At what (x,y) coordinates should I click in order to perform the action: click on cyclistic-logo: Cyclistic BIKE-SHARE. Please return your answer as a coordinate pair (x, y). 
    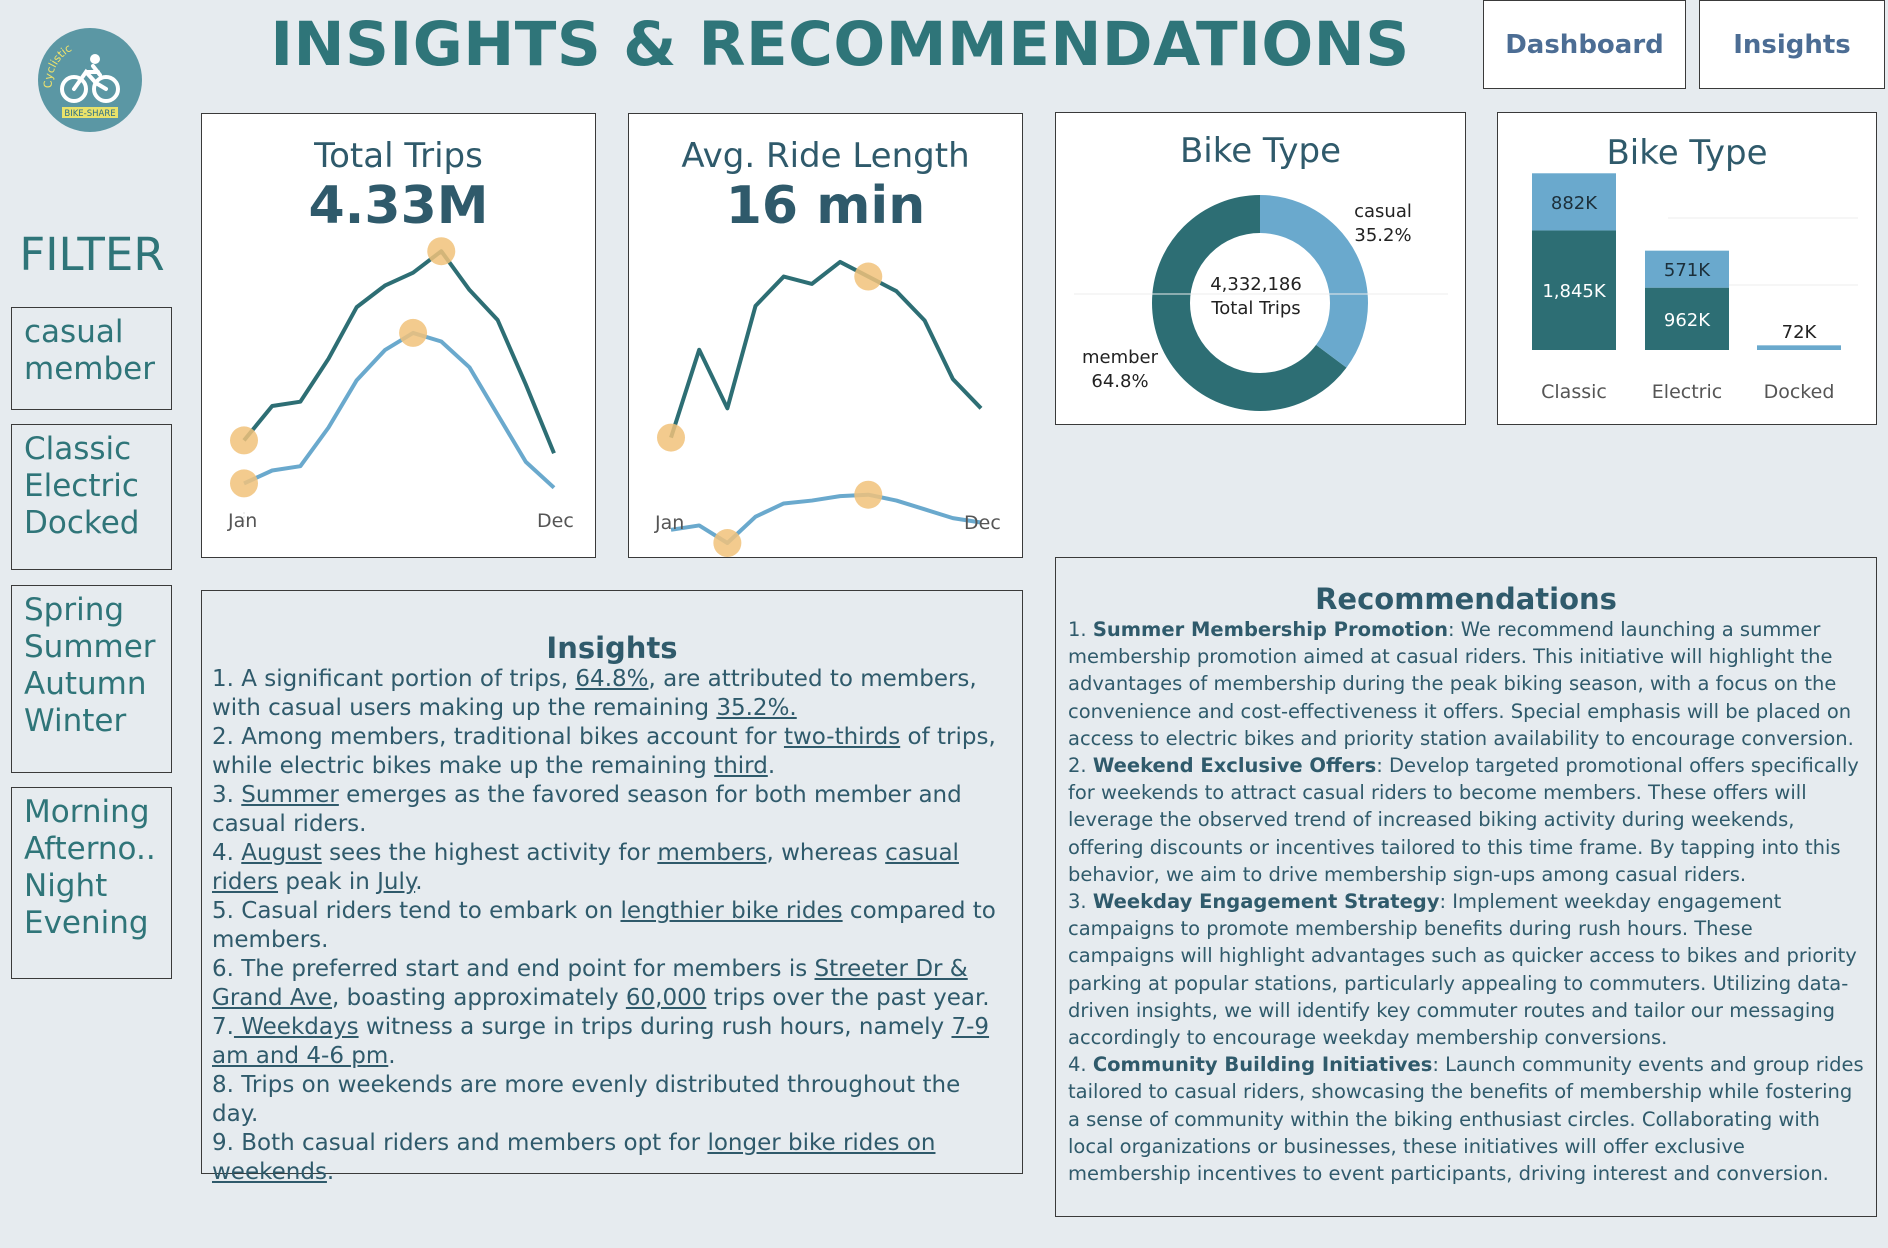
    Looking at the image, I should click on (90, 80).